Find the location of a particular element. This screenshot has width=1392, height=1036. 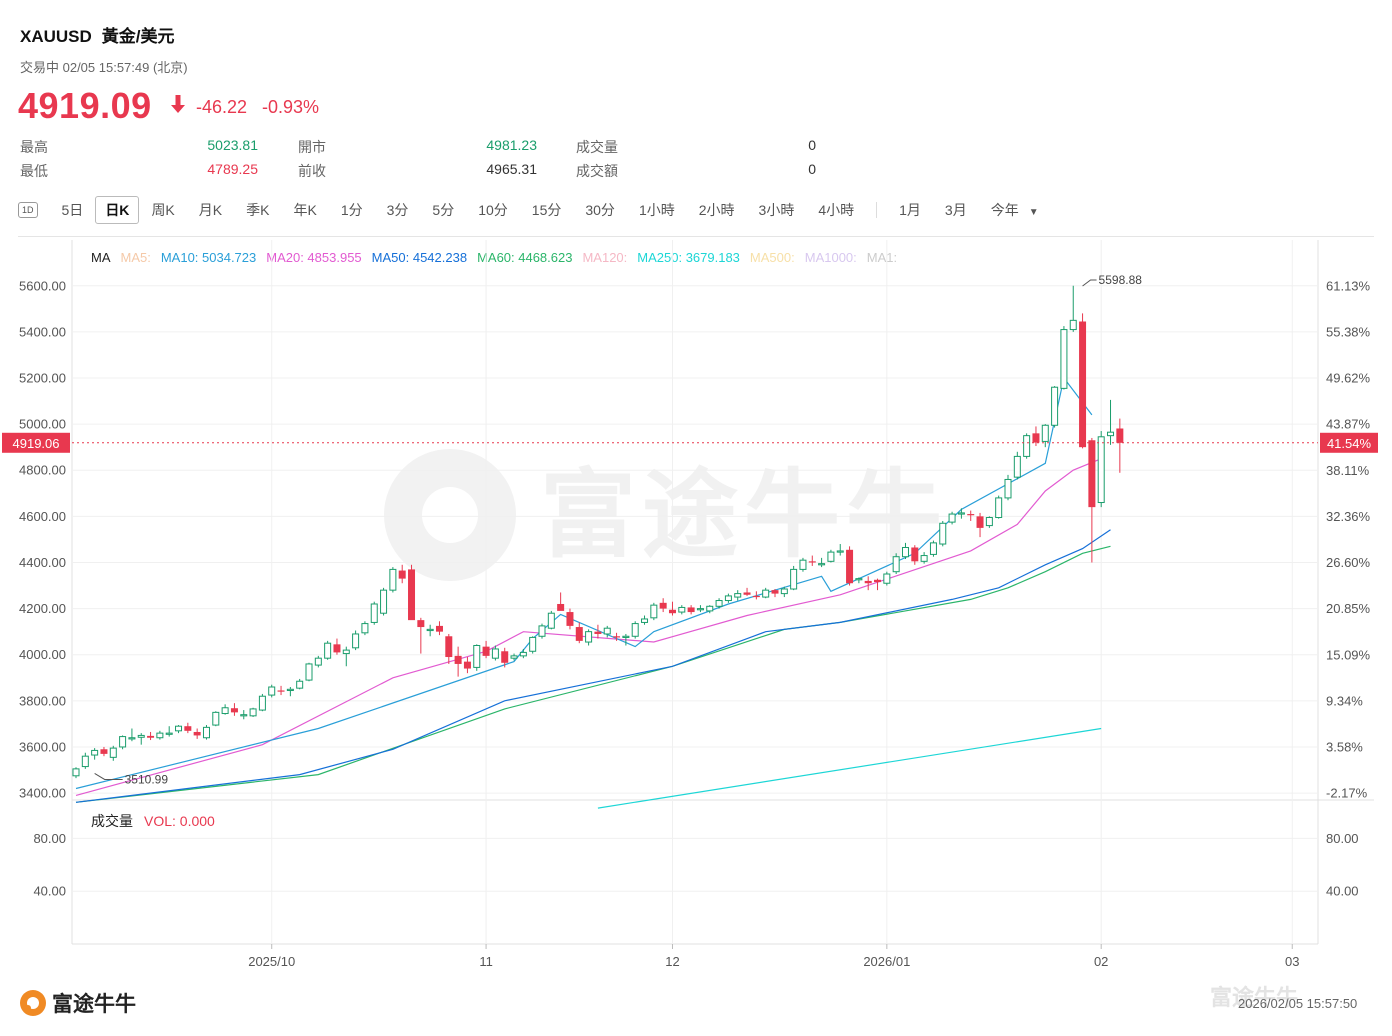

tab-ytd-range: 今年 ▼ is located at coordinates (1015, 210).